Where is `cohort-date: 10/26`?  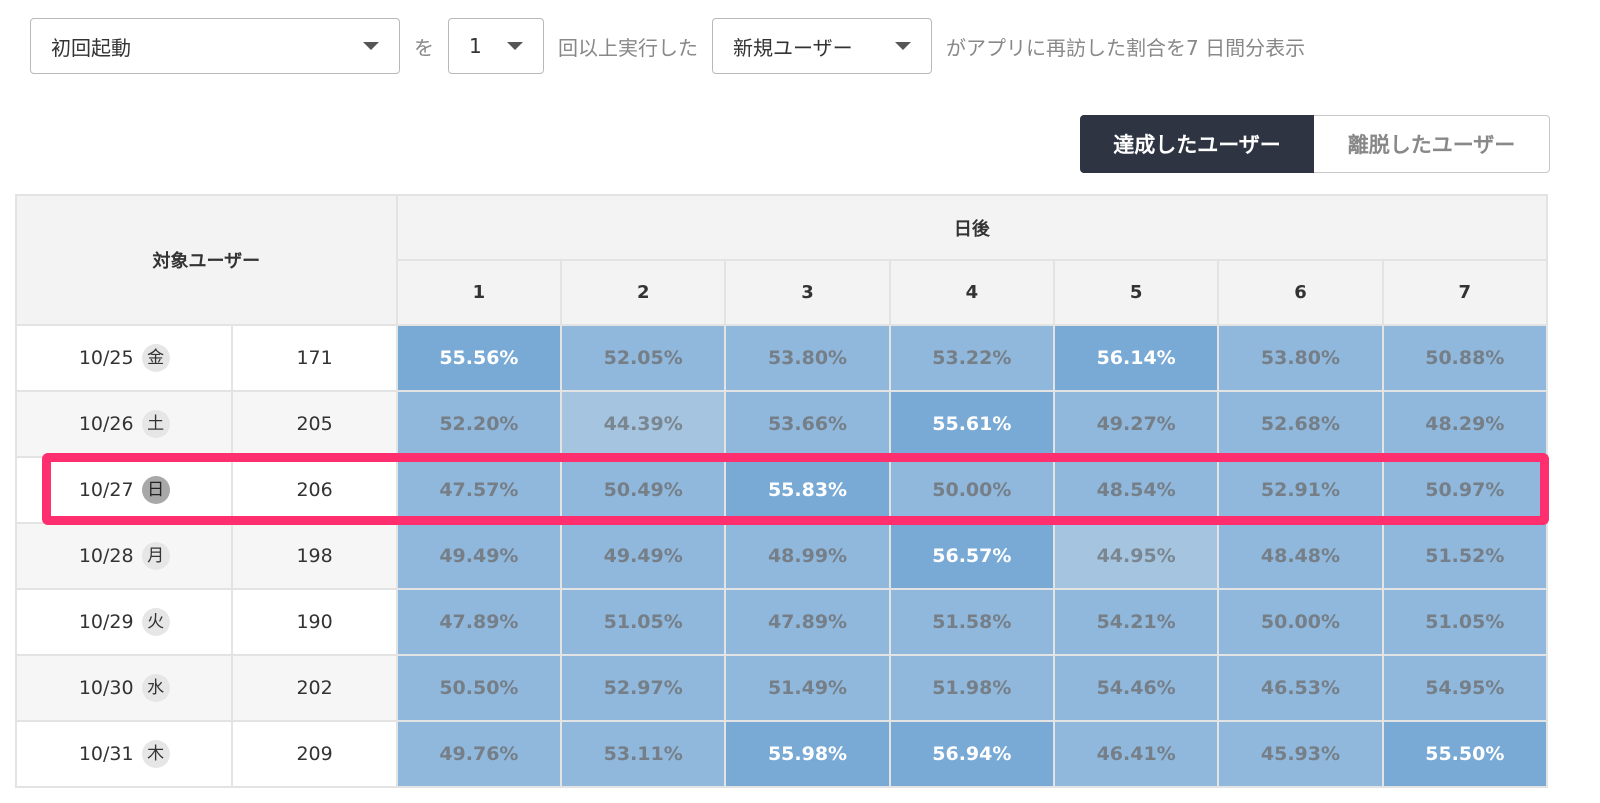
cohort-date: 10/26 is located at coordinates (106, 424).